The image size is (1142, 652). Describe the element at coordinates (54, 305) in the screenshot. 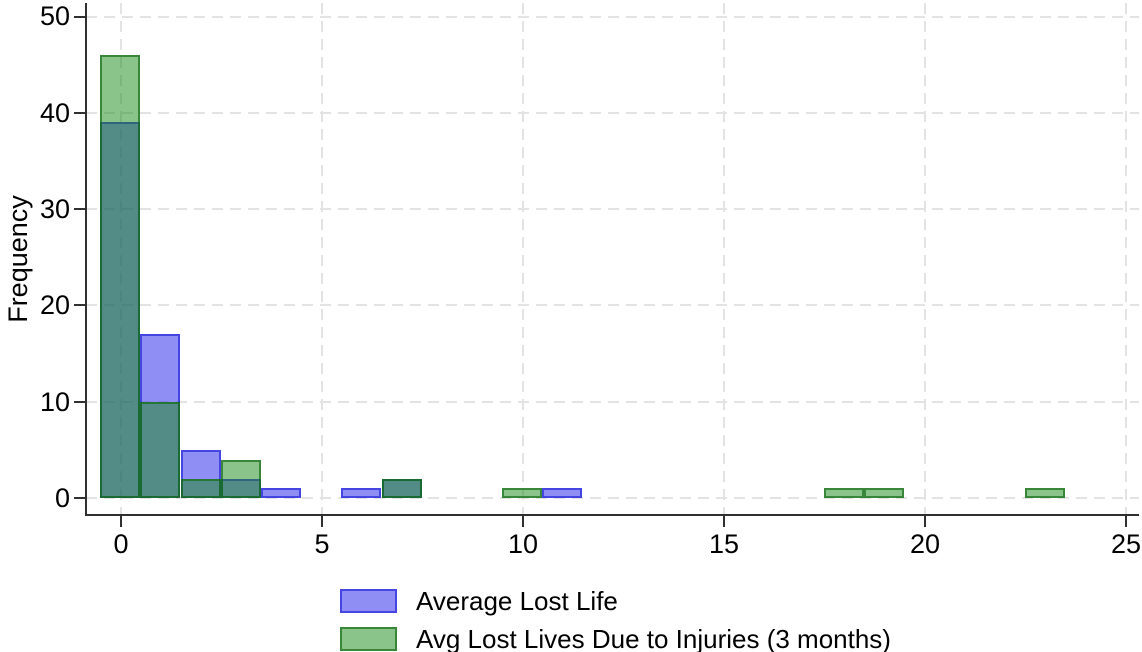

I see `y-tick-label: 20` at that location.